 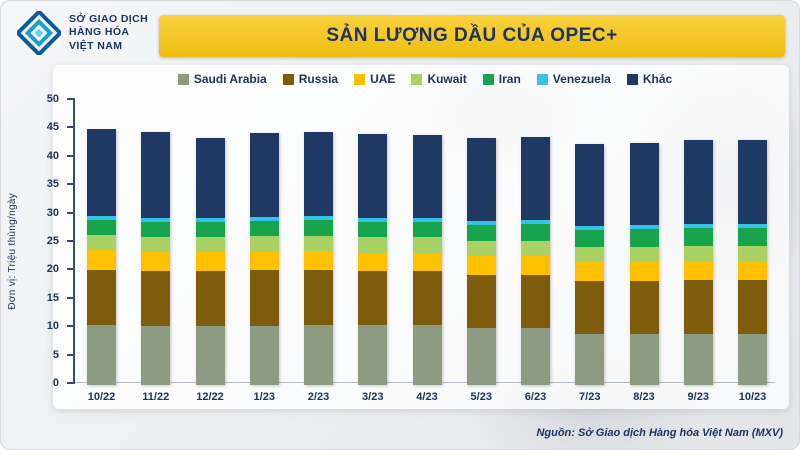 I want to click on legend-item: UAE, so click(x=374, y=79).